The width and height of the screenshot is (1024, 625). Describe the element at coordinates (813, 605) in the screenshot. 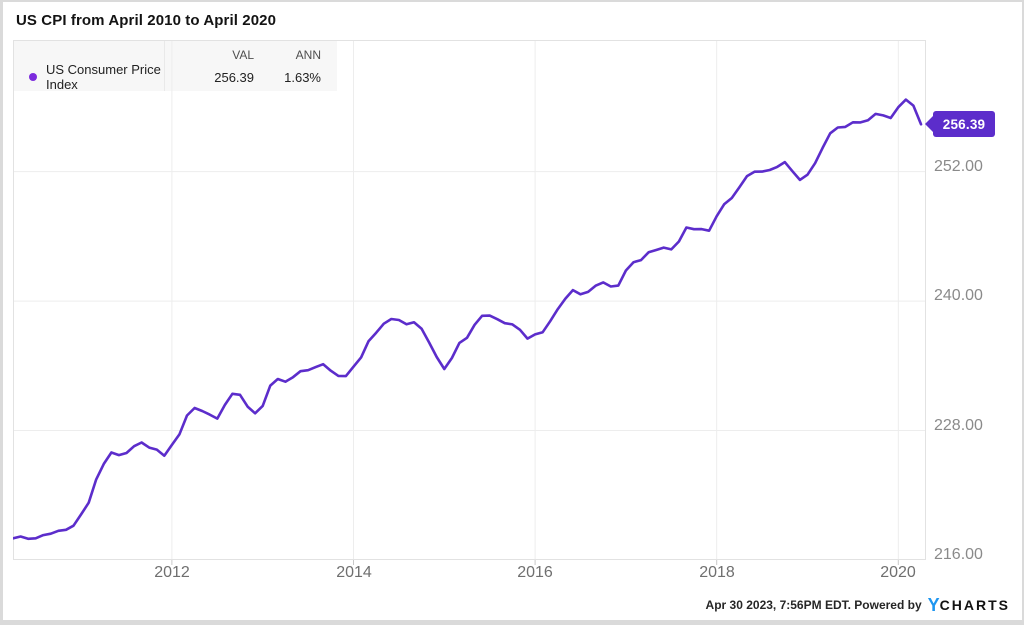

I see `timestamp: Apr 30 2023, 7:56PM EDT. Powered by` at that location.